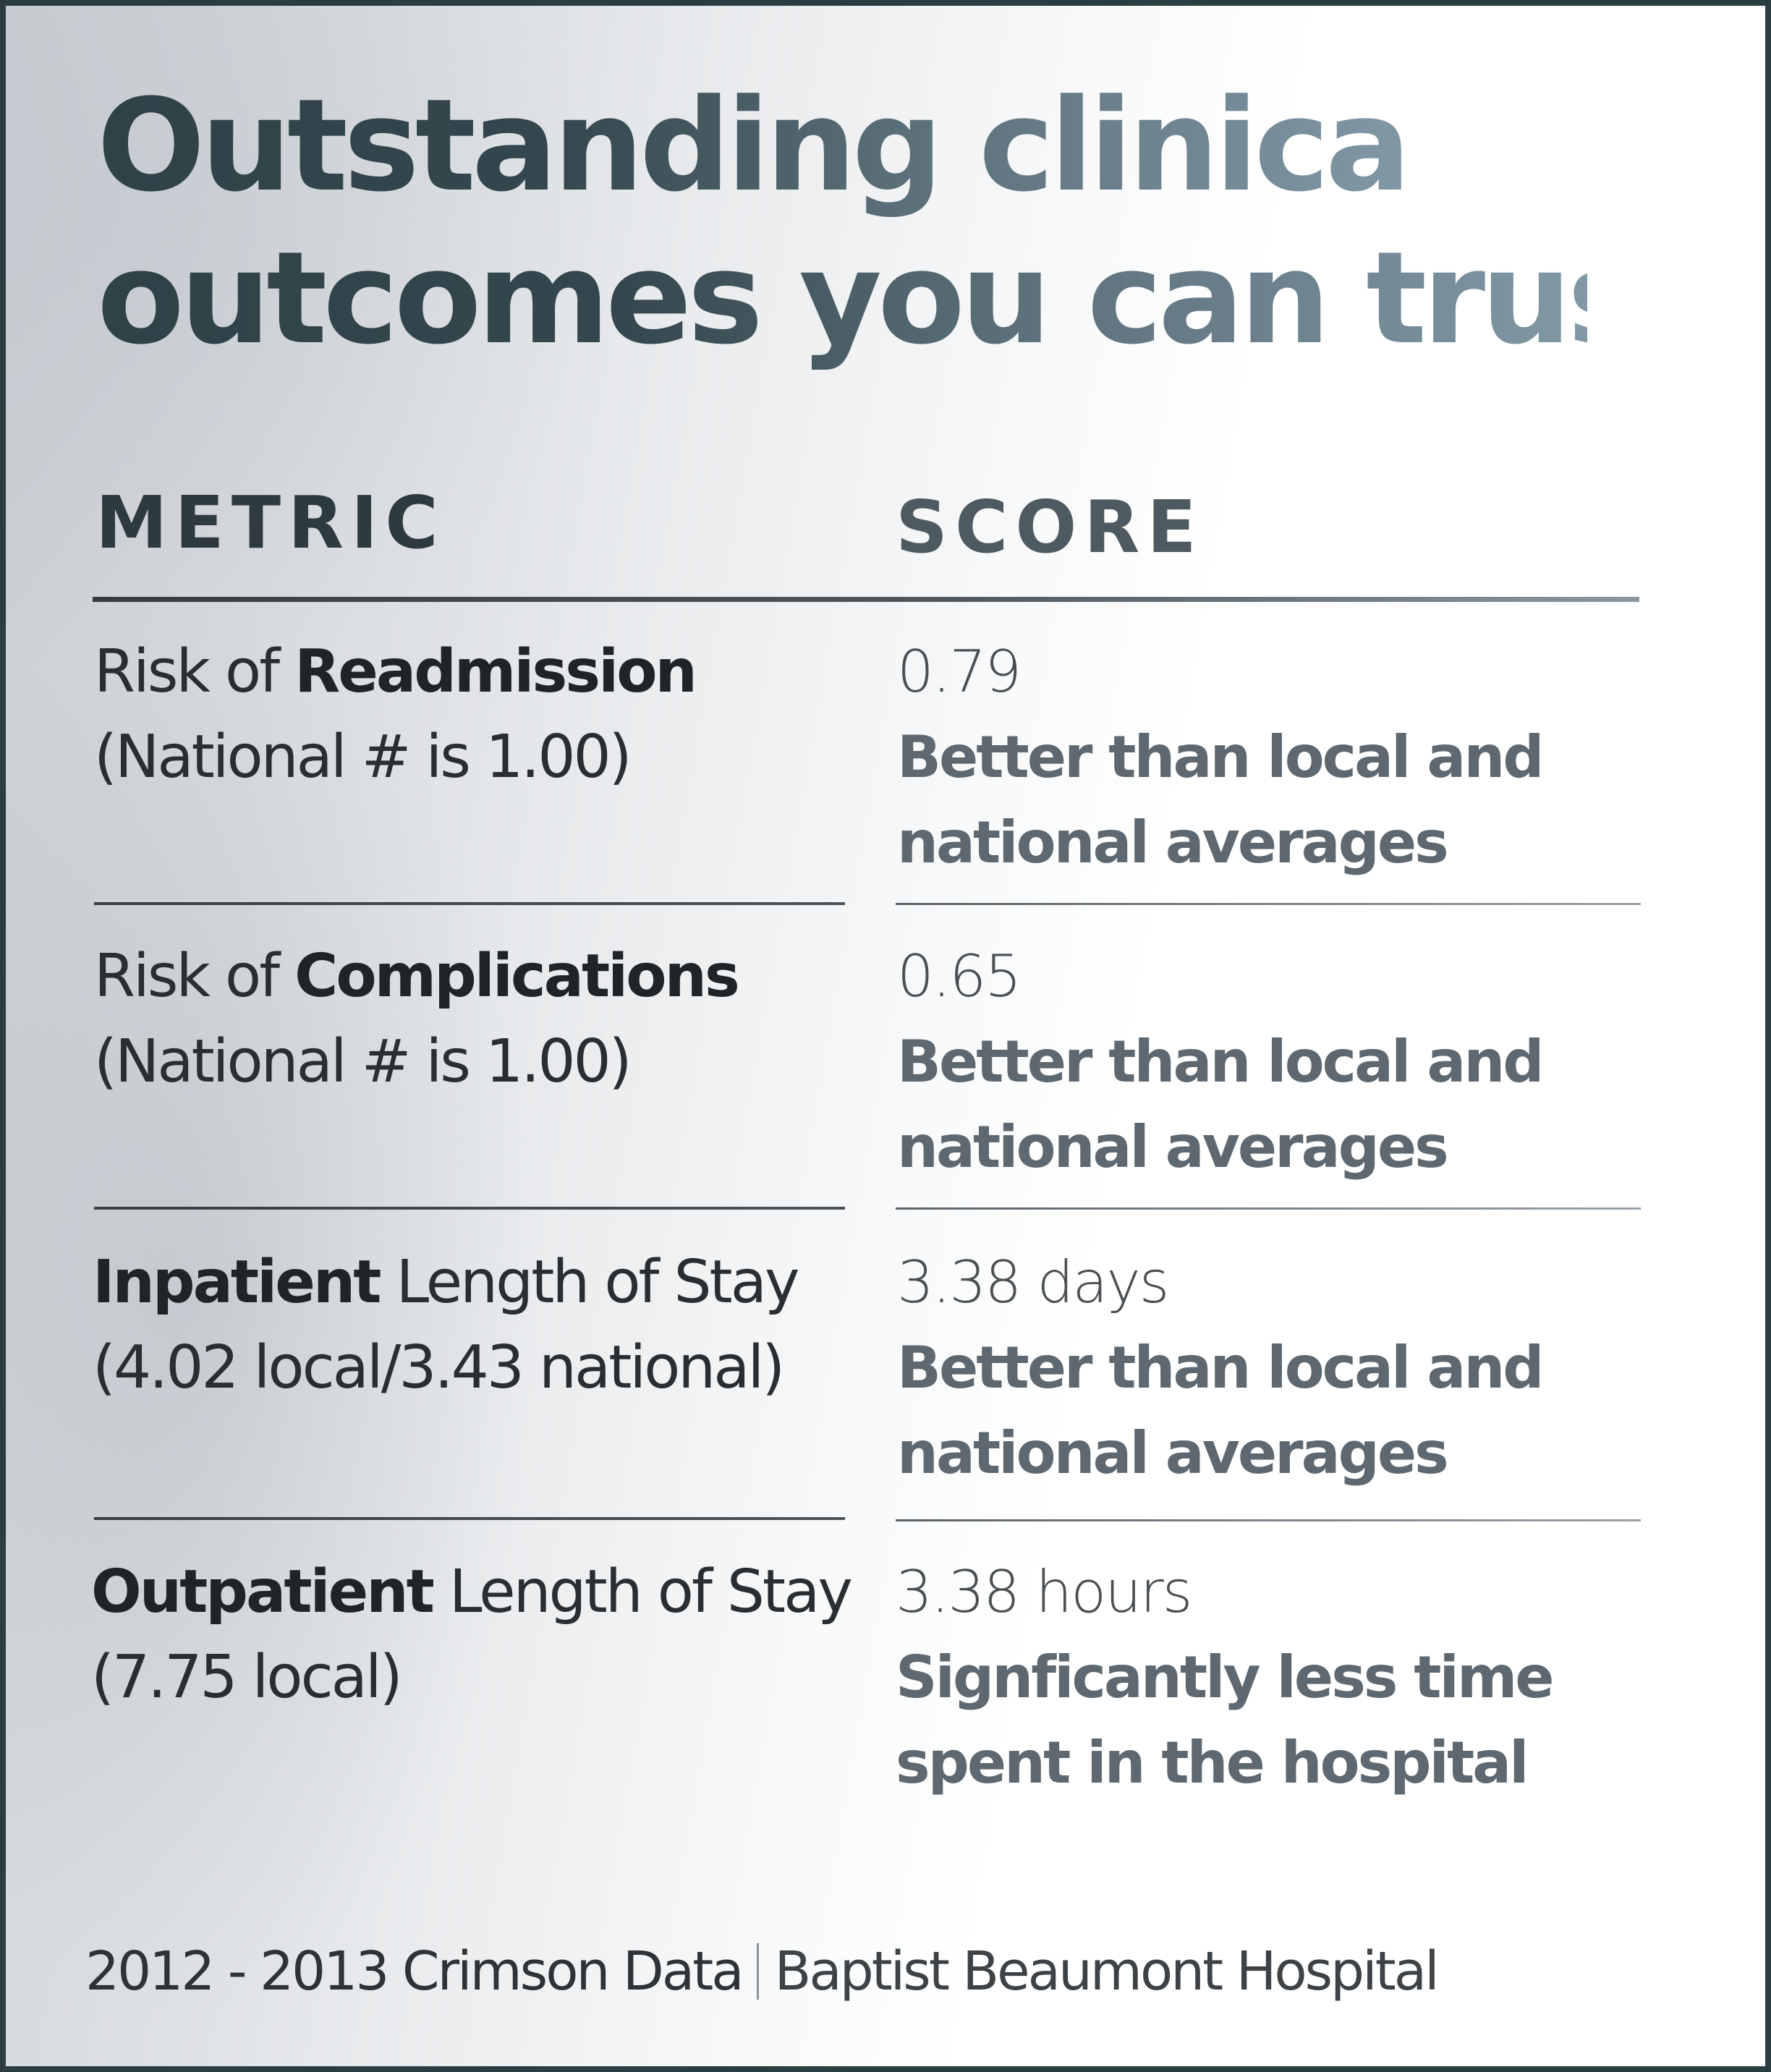 The width and height of the screenshot is (1771, 2072). What do you see at coordinates (1050, 527) in the screenshot?
I see `column-header-score: SCORE` at bounding box center [1050, 527].